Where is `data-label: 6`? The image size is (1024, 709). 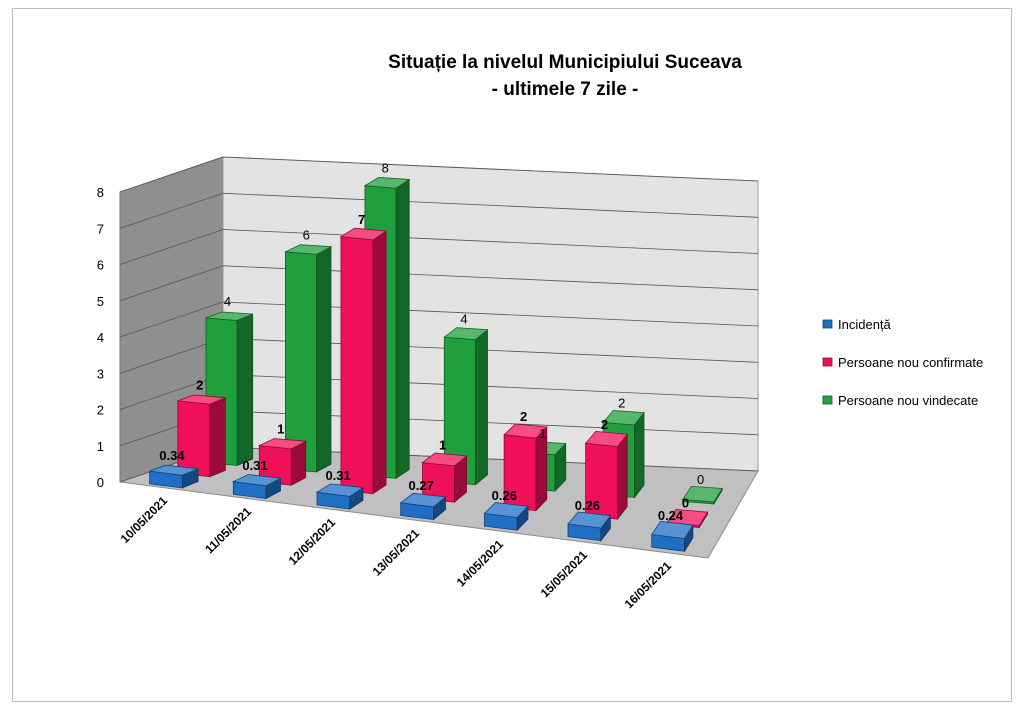
data-label: 6 is located at coordinates (306, 234).